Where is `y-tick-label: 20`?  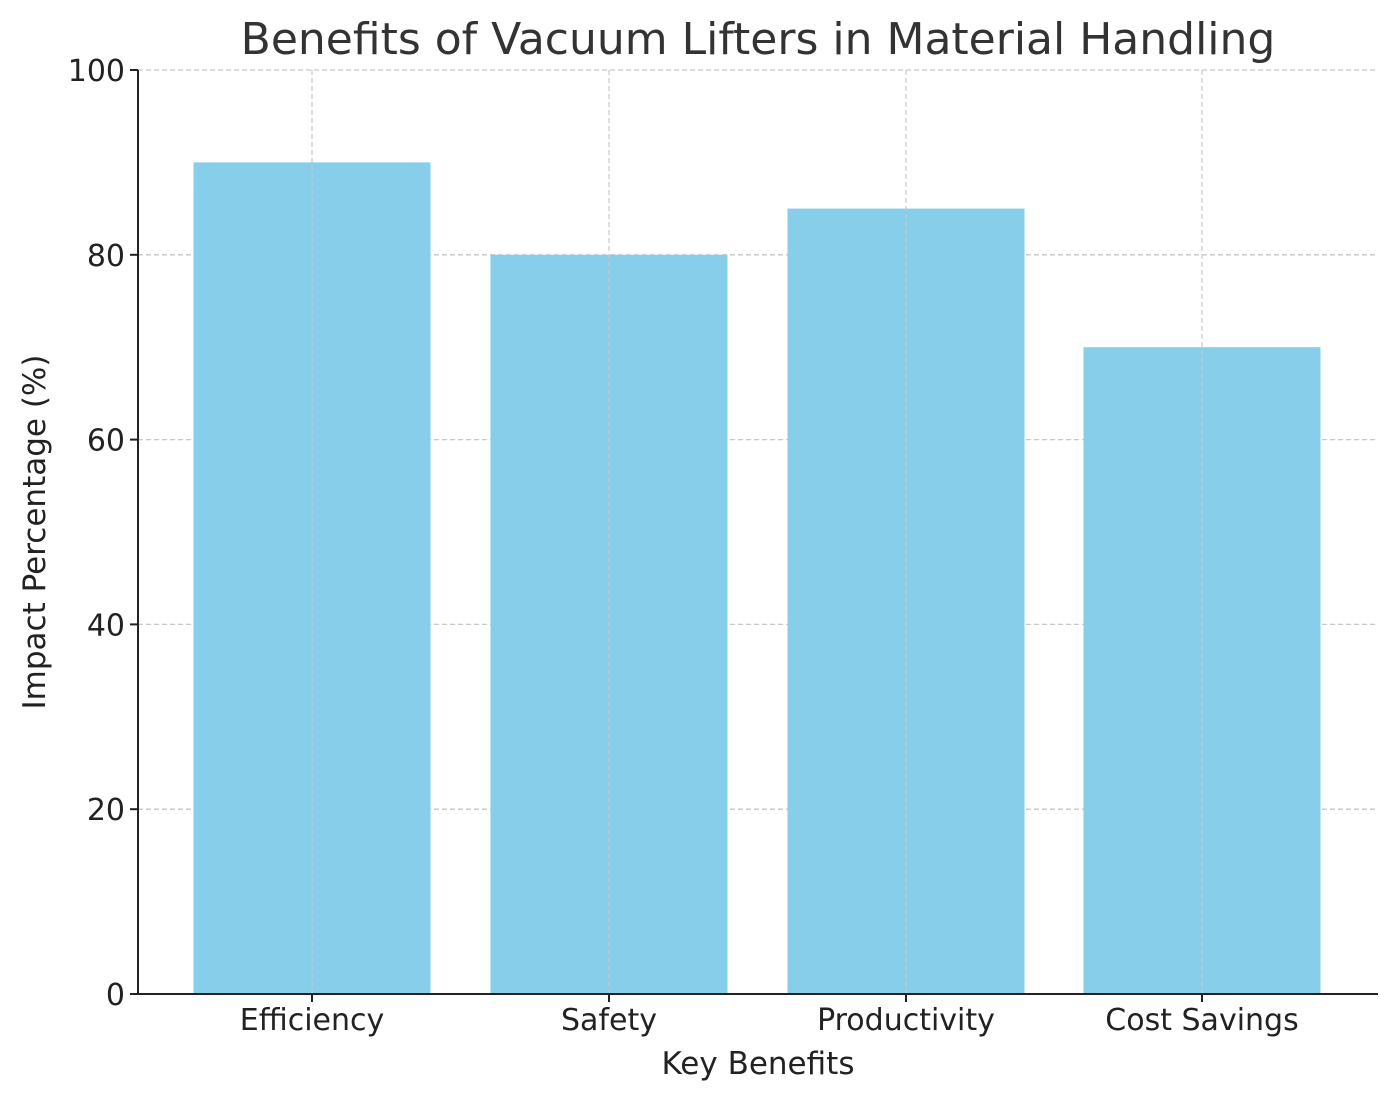 y-tick-label: 20 is located at coordinates (106, 810).